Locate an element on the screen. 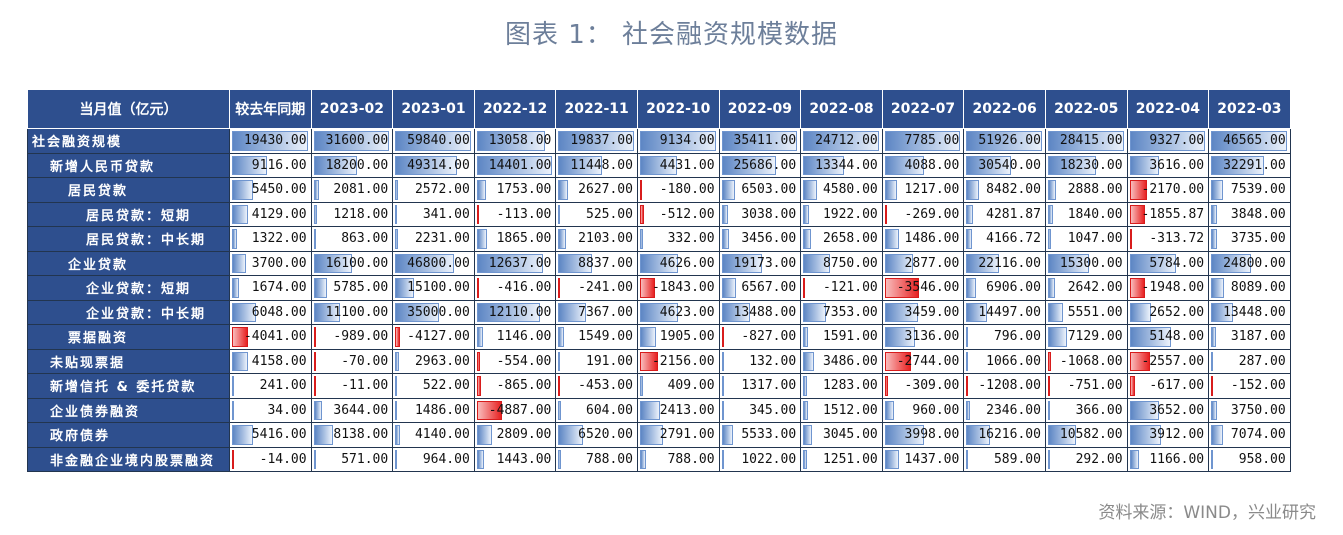 This screenshot has height=535, width=1343. data-cell: 6048.00 is located at coordinates (270, 312).